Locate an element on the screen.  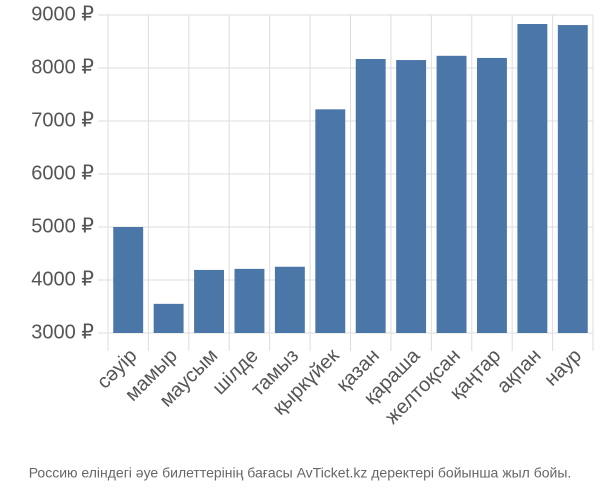
y-tick-label: 7000 ₽ is located at coordinates (62, 120).